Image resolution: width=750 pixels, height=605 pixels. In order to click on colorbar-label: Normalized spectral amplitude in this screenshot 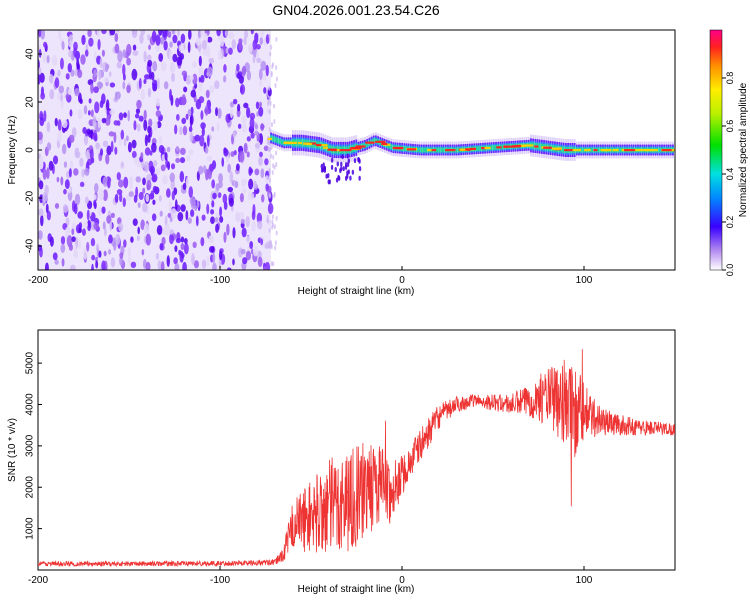, I will do `click(743, 149)`.